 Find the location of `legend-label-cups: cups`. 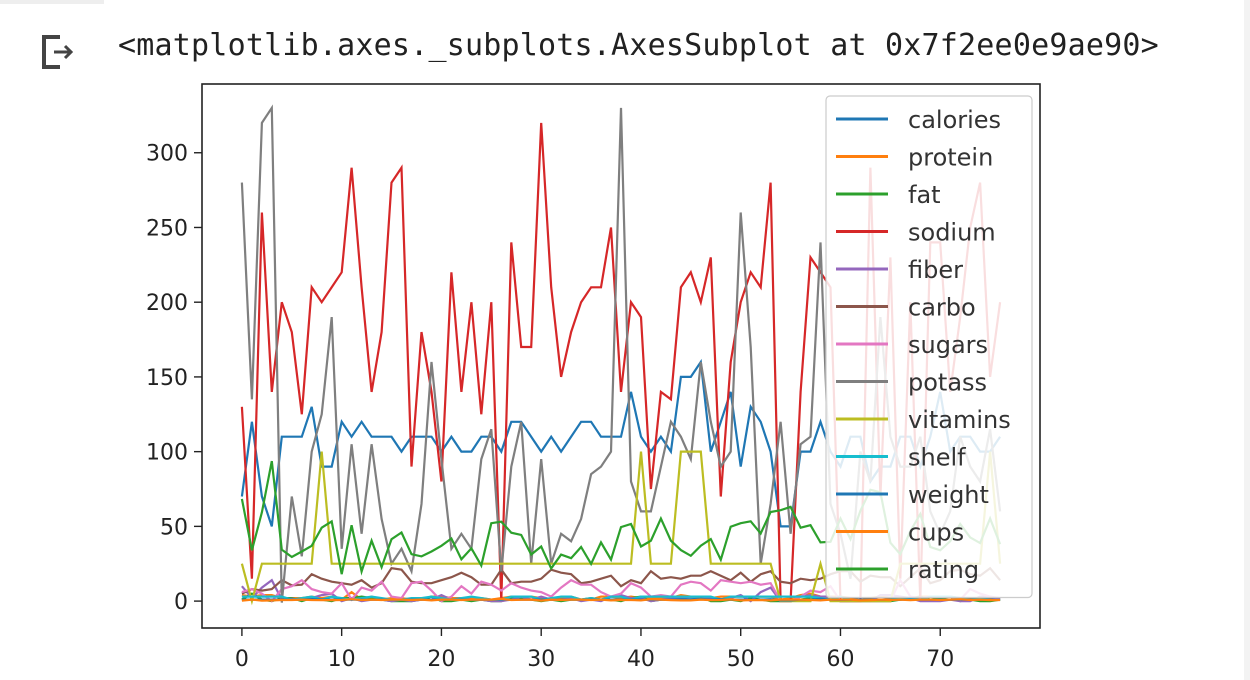

legend-label-cups: cups is located at coordinates (936, 533).